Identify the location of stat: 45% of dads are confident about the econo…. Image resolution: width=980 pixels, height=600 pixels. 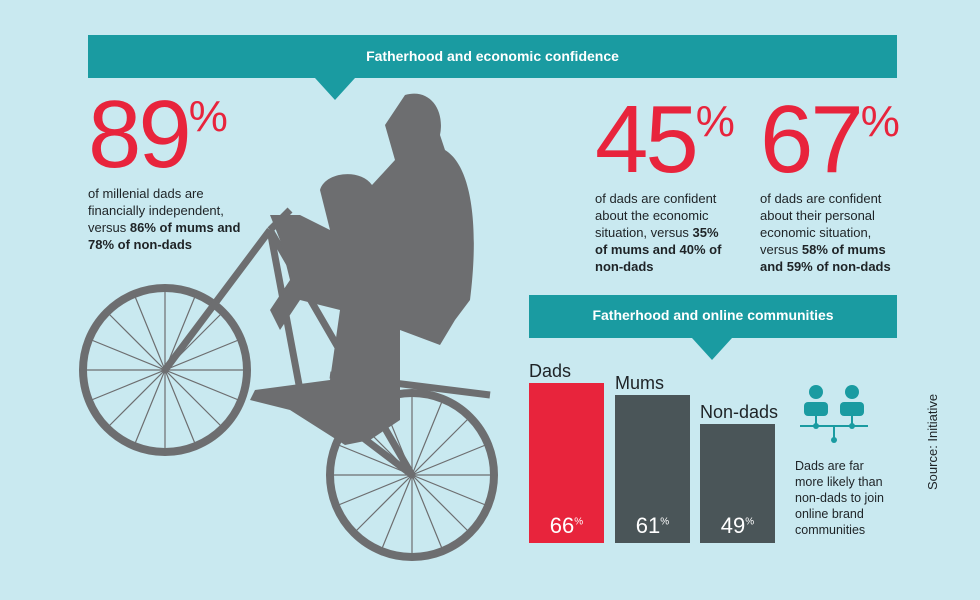
(665, 183).